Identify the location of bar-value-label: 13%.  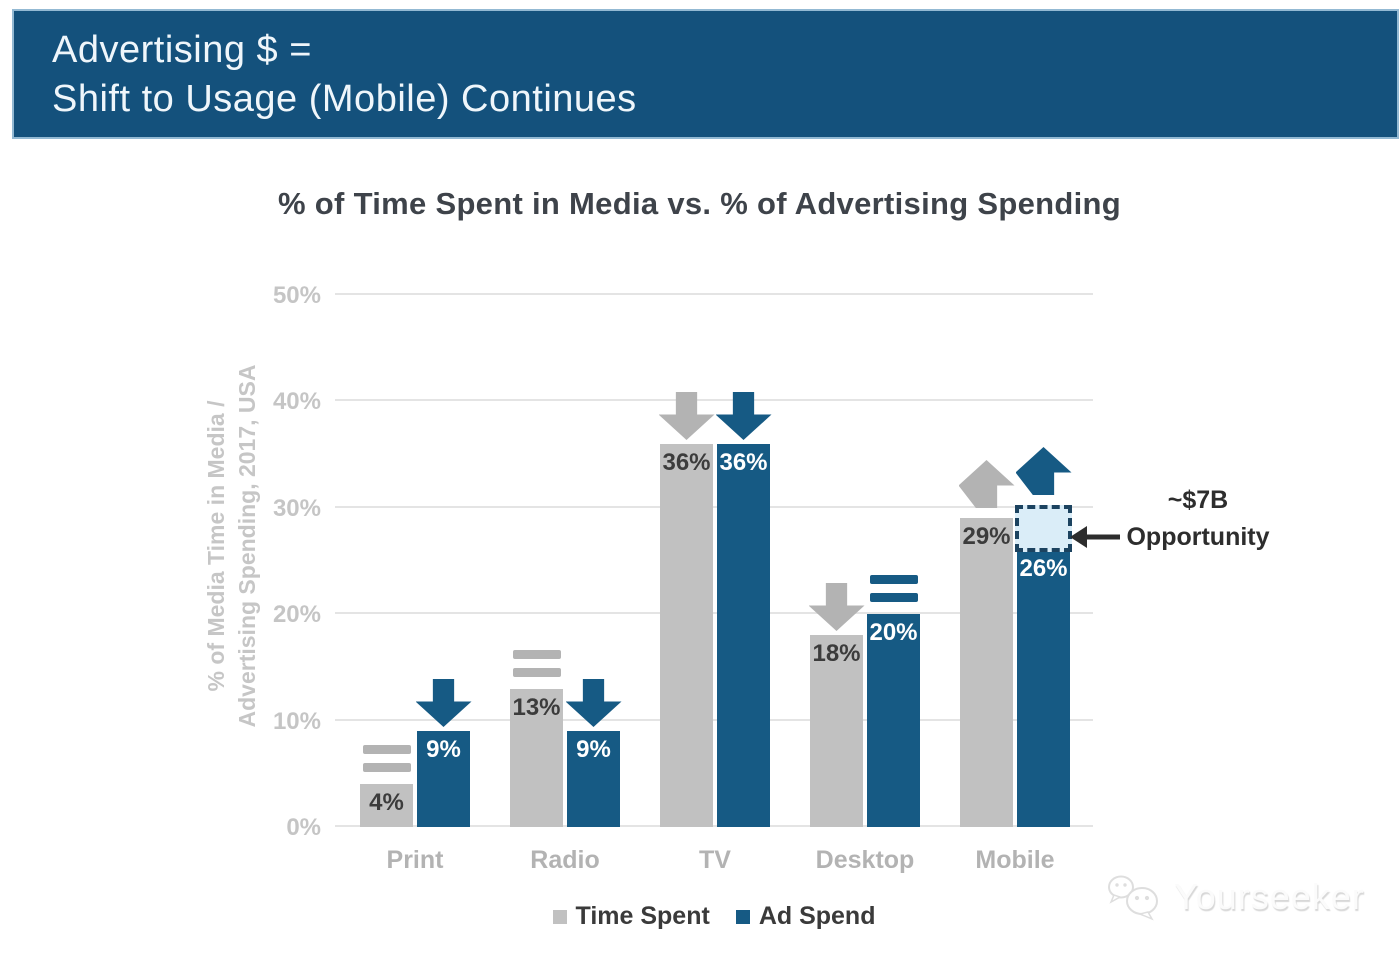
(536, 707).